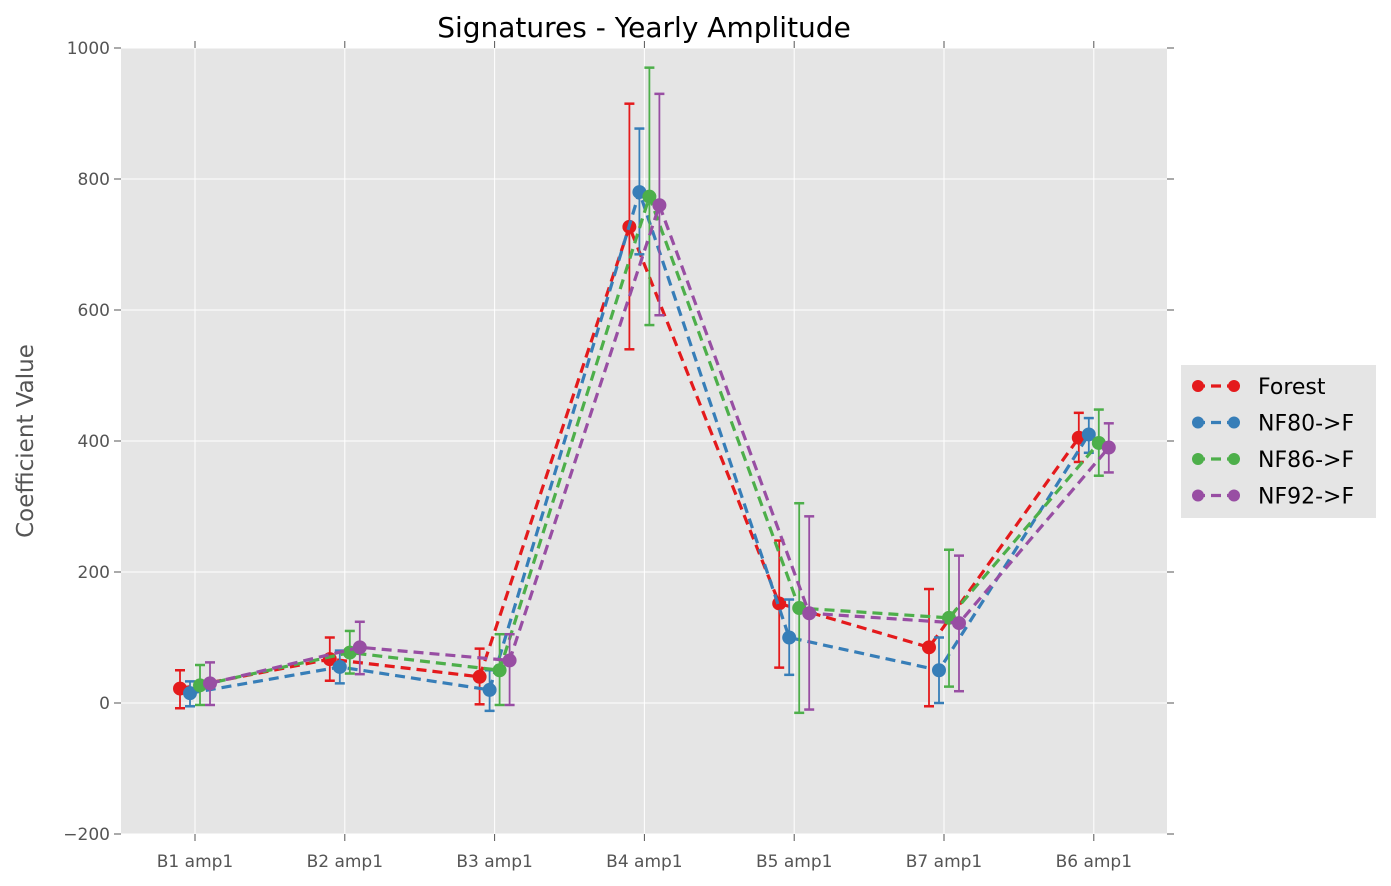  I want to click on y-tick-label: 800, so click(94, 180).